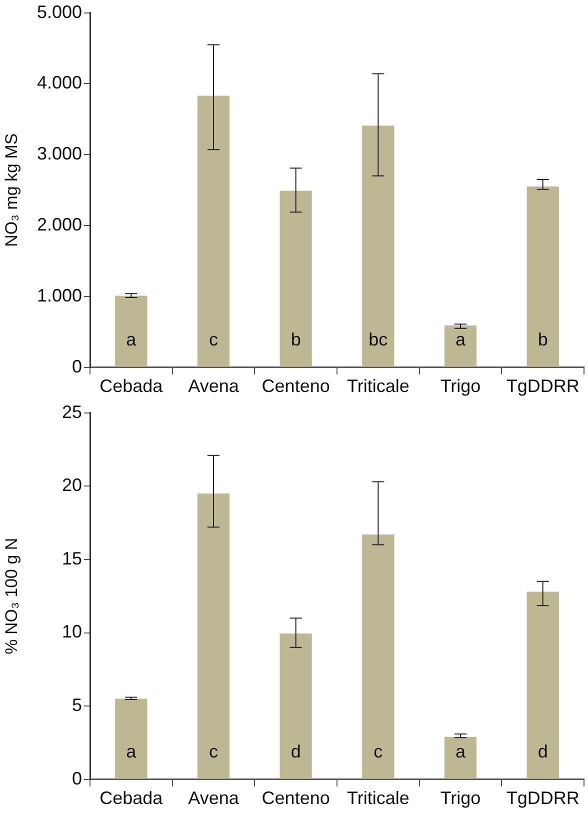  What do you see at coordinates (72, 412) in the screenshot?
I see `y-tick-label: 25` at bounding box center [72, 412].